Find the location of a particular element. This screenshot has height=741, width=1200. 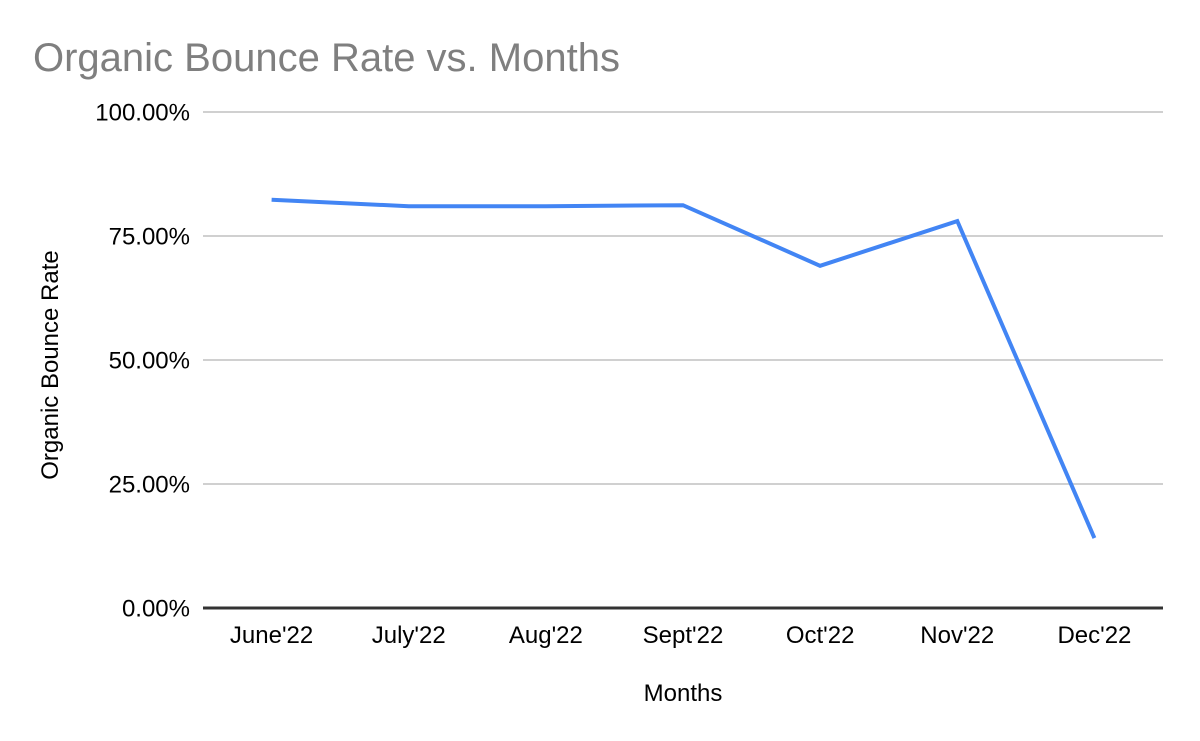

y-tick-label: 0.00% is located at coordinates (156, 609).